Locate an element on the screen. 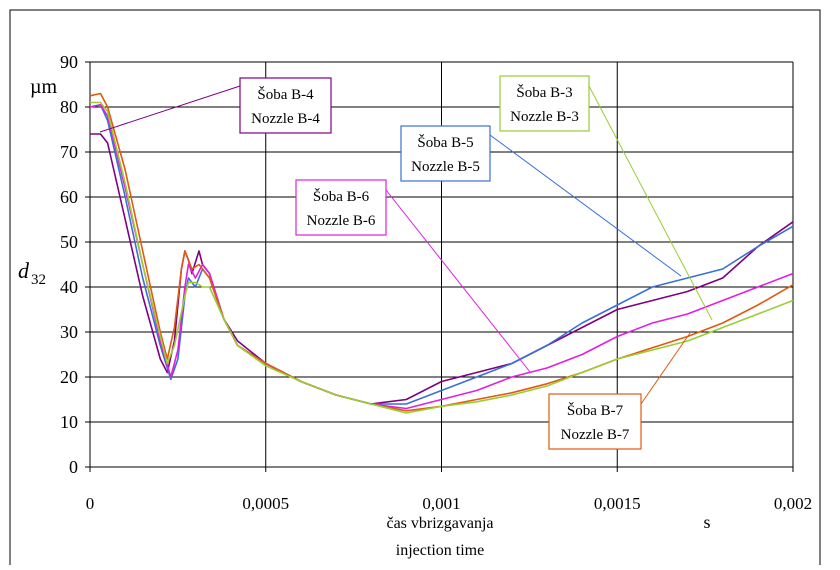  y-tick-label: 80 is located at coordinates (69, 107).